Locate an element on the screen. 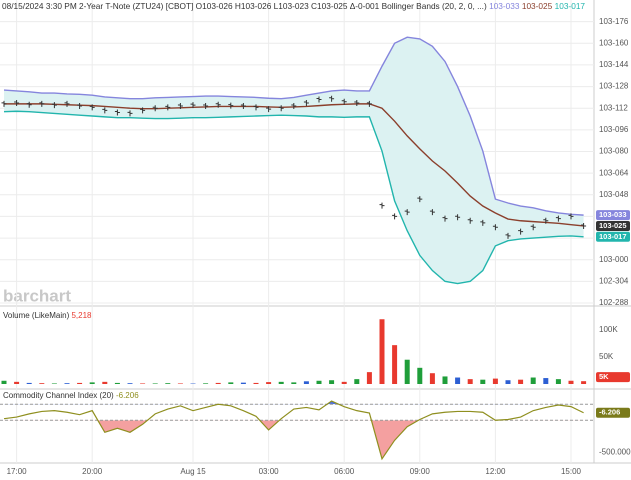  panel-title-text: Volume (LikeMain) is located at coordinates (36, 315).